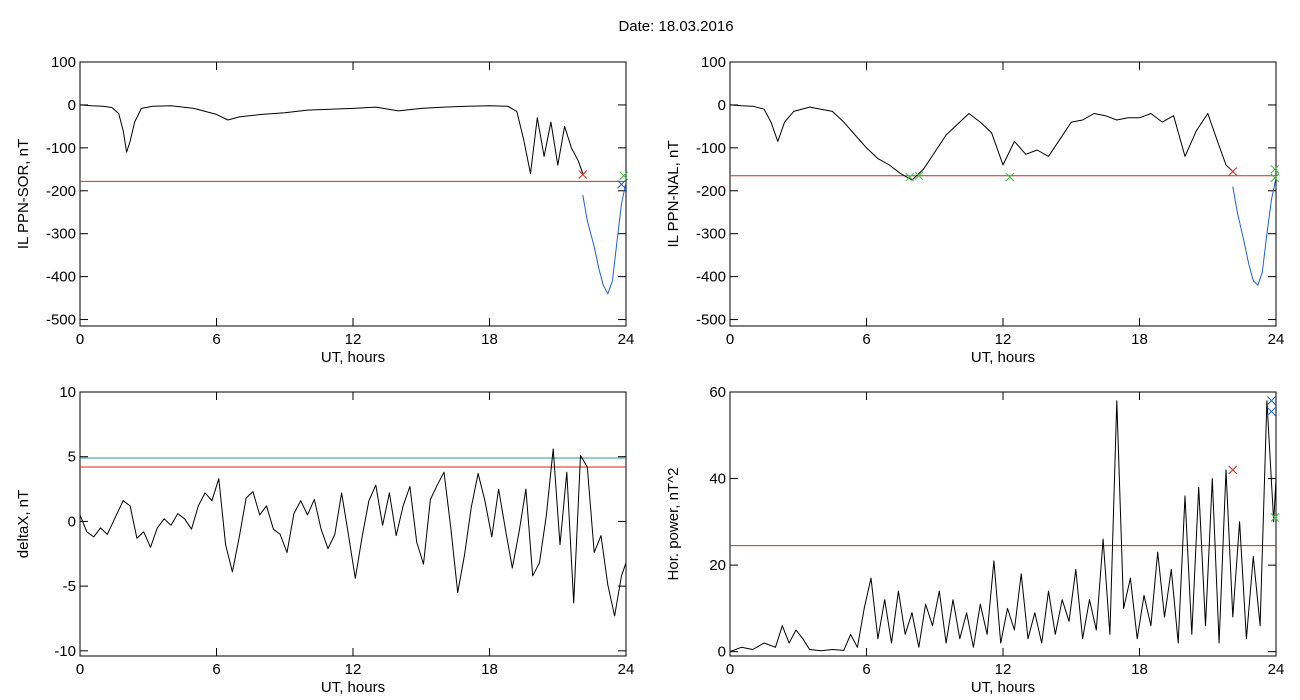 The image size is (1300, 700). What do you see at coordinates (23, 194) in the screenshot?
I see `y-axis-label: IL PPN-SOR, nT` at bounding box center [23, 194].